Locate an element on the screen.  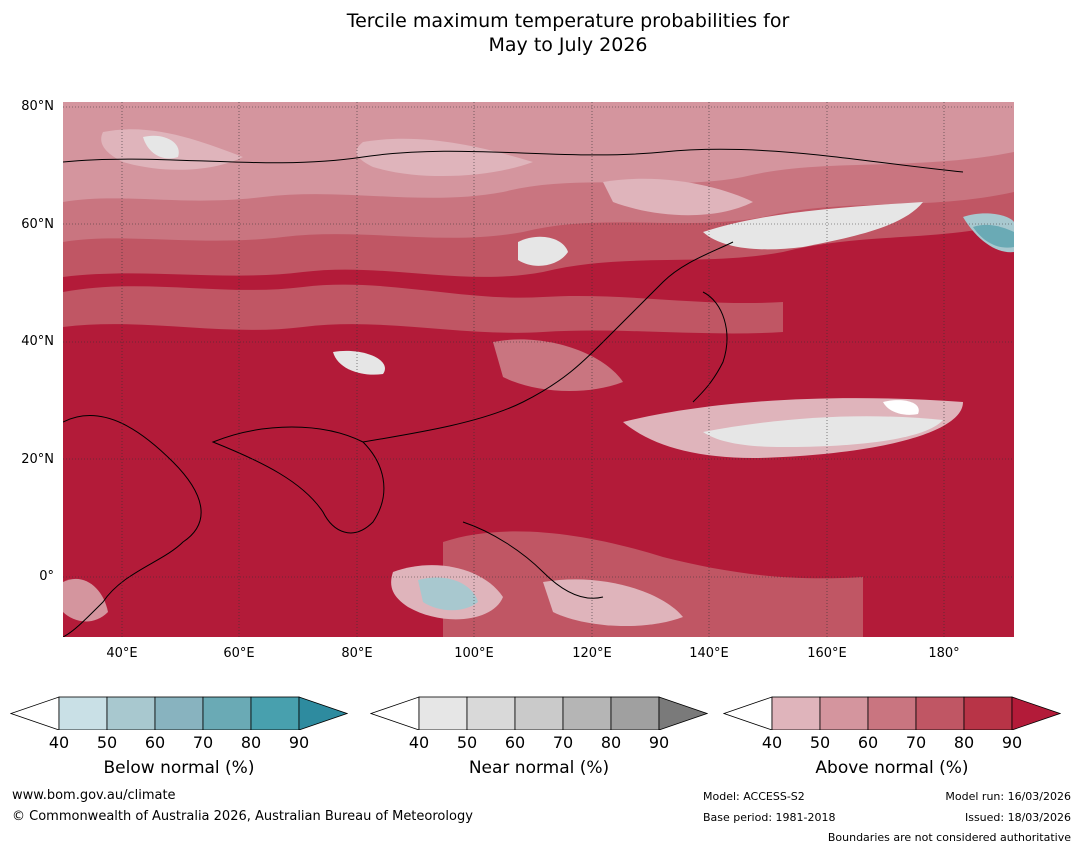
tick-above-40: 40 is located at coordinates (772, 742).